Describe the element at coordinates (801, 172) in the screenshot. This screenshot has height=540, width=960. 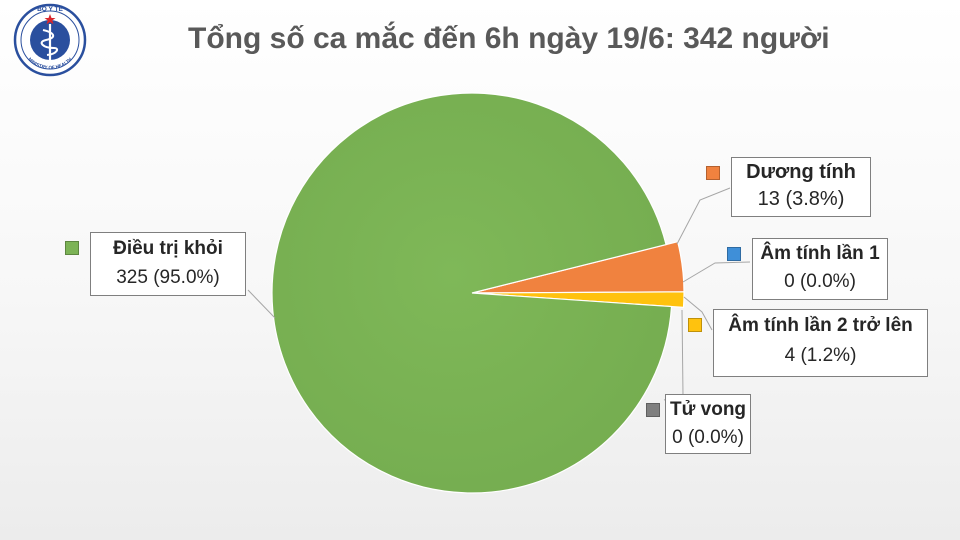
I see `label-name: Dương tính` at that location.